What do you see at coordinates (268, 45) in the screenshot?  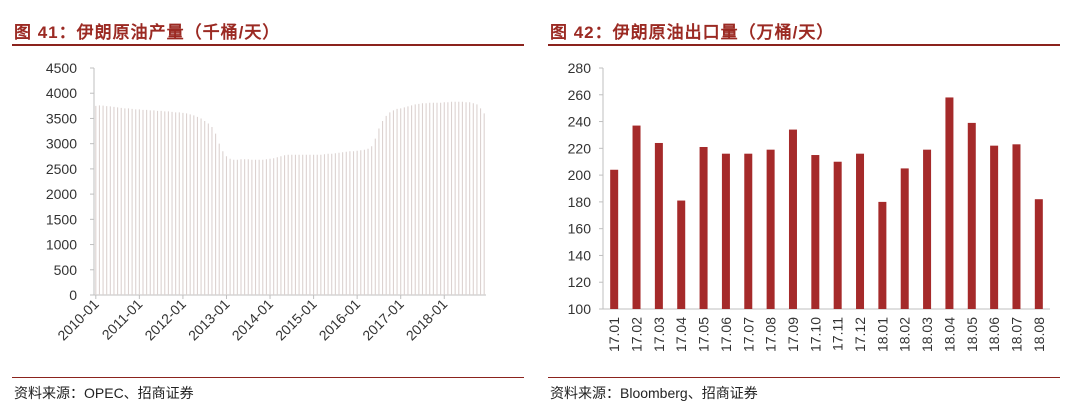 I see `left-title-divider` at bounding box center [268, 45].